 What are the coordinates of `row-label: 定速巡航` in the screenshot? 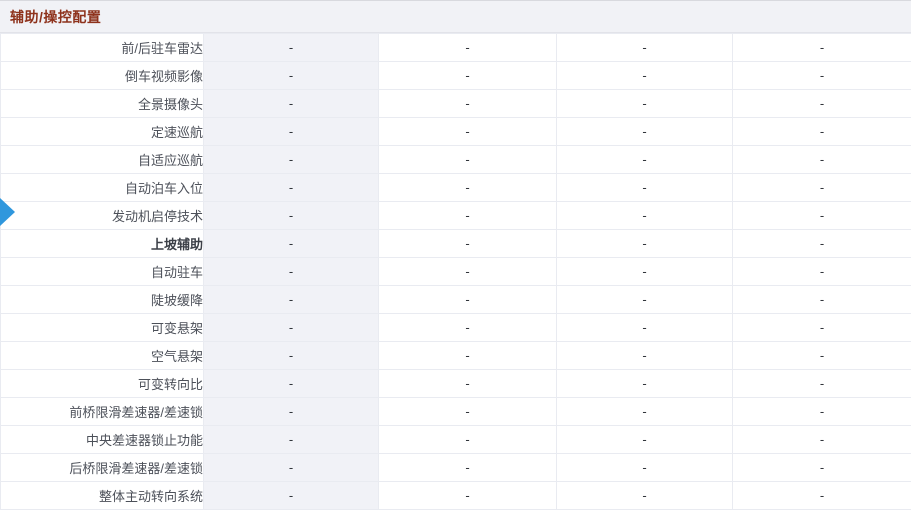 It's located at (102, 131).